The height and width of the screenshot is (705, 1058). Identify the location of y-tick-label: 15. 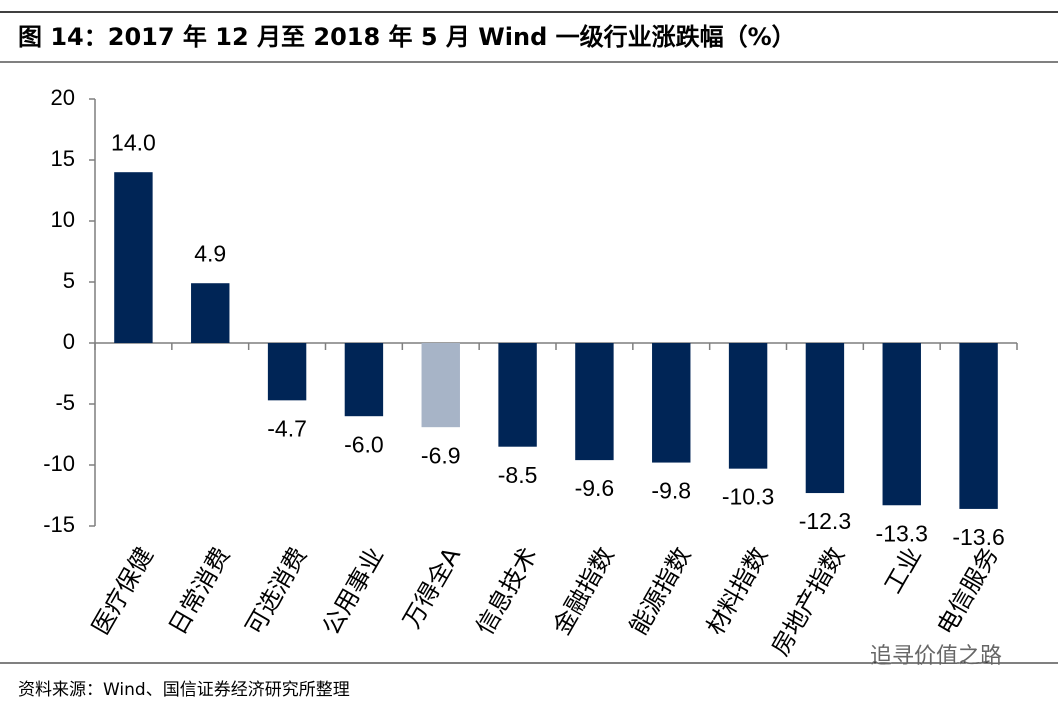
(63, 158).